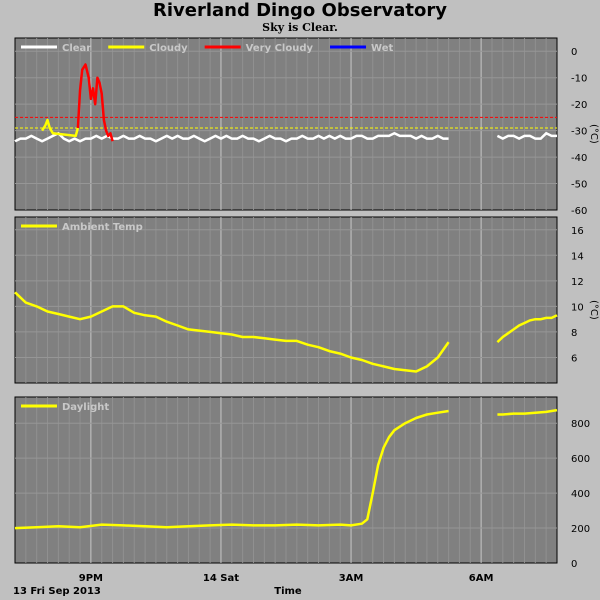 Image resolution: width=600 pixels, height=600 pixels. I want to click on legend-label: Wet, so click(382, 48).